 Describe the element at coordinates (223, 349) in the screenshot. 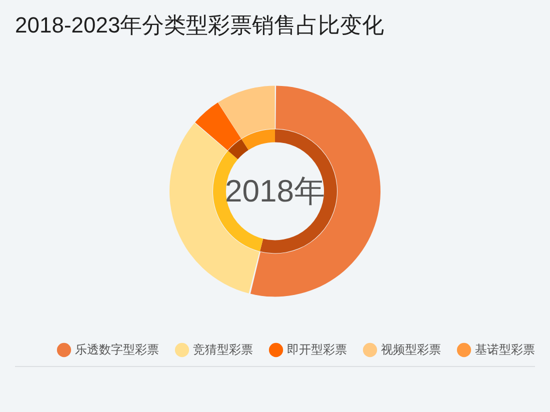

I see `legend-label: 竞猜型彩票` at that location.